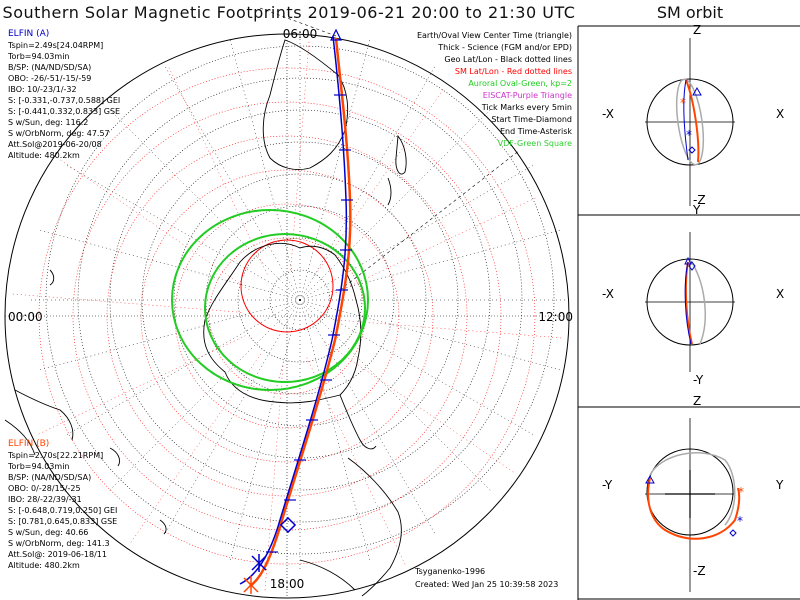 The width and height of the screenshot is (800, 600). Describe the element at coordinates (50, 67) in the screenshot. I see `elfin-a-info-line: B/SP: (NA/ND/SD/SA)` at that location.